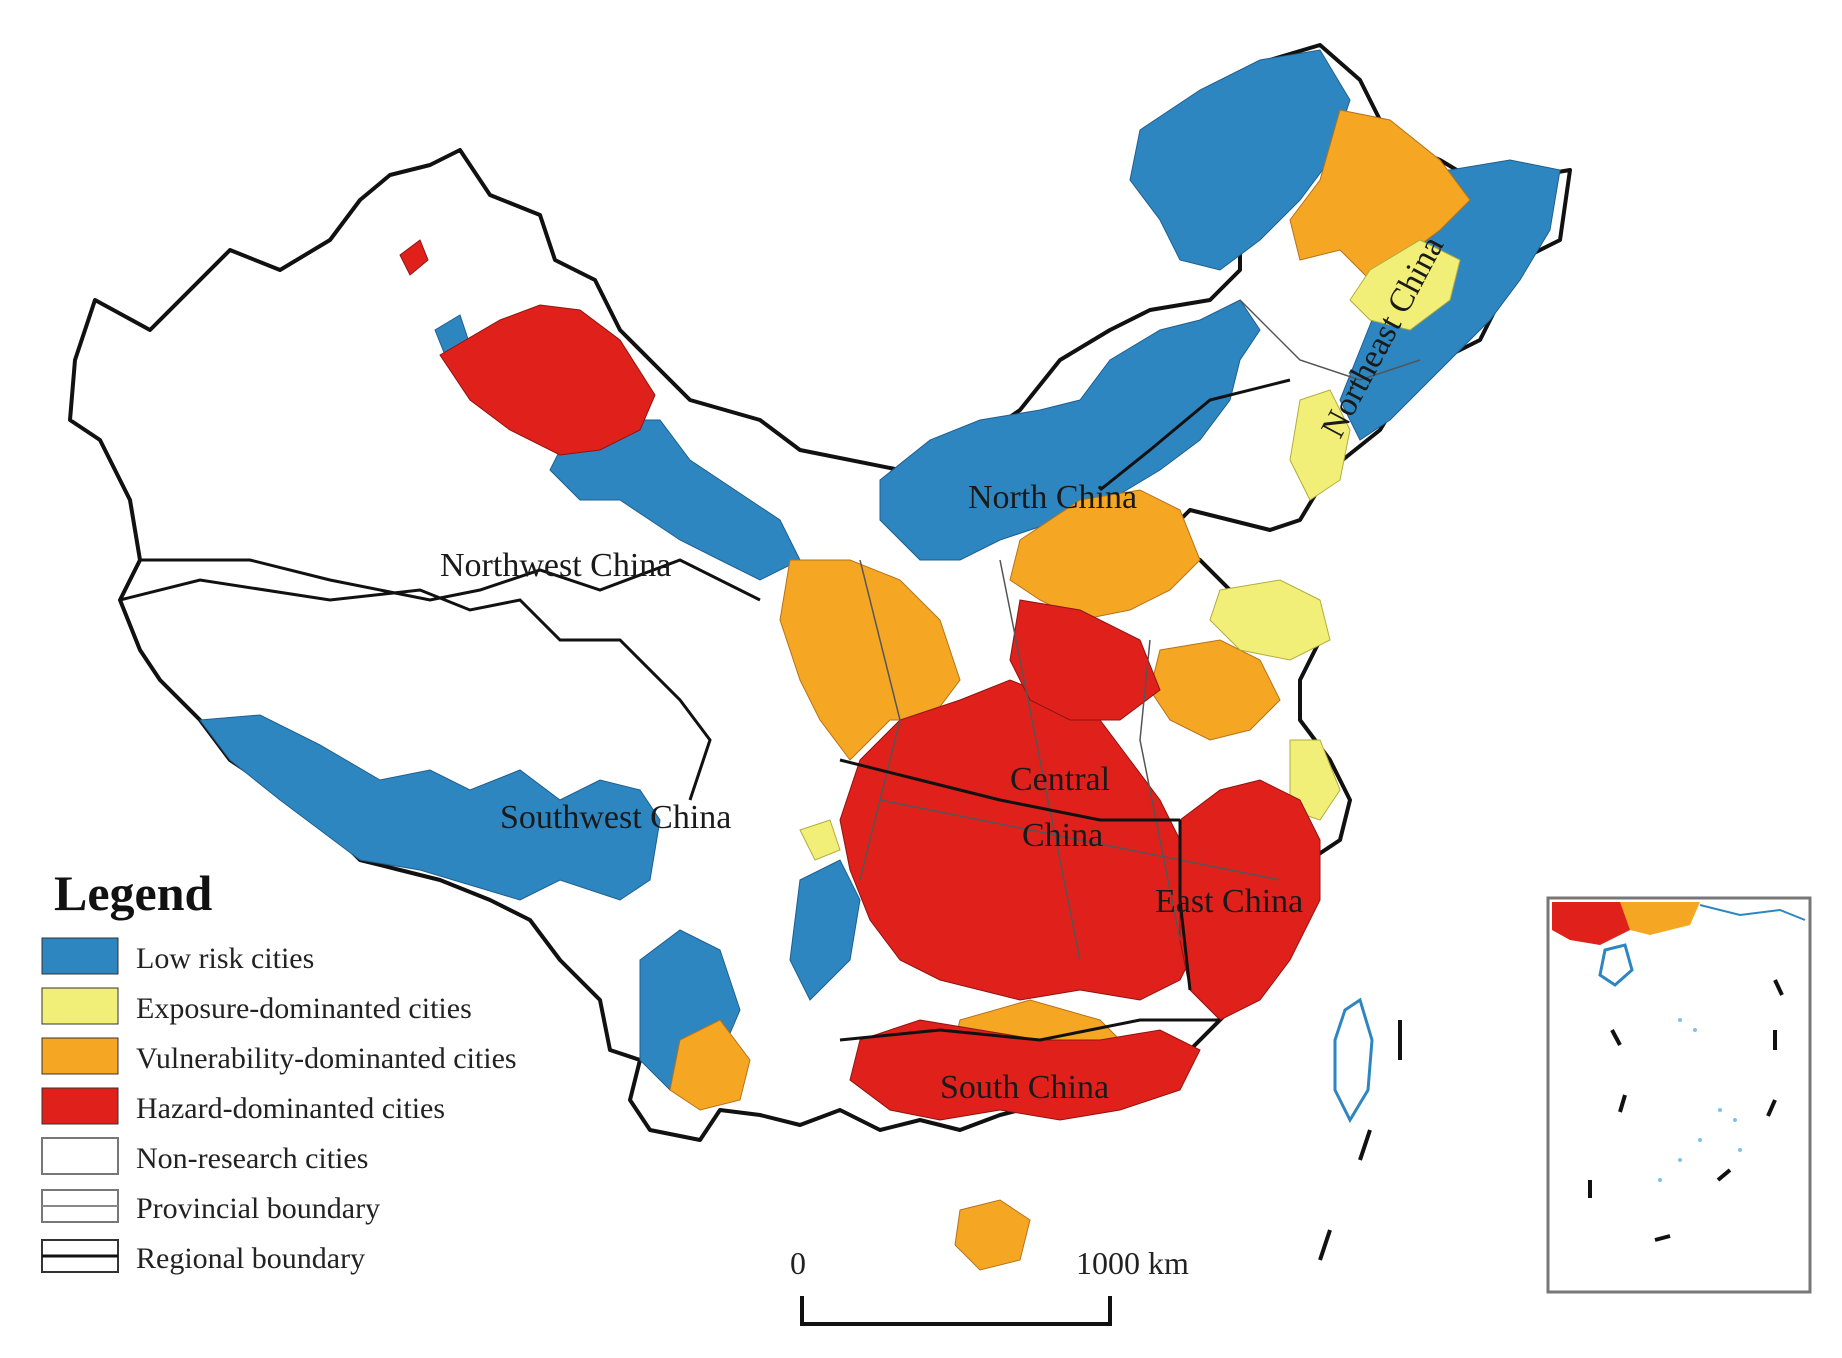 The height and width of the screenshot is (1358, 1842). I want to click on legend-label-low-risk: Low risk cities, so click(225, 958).